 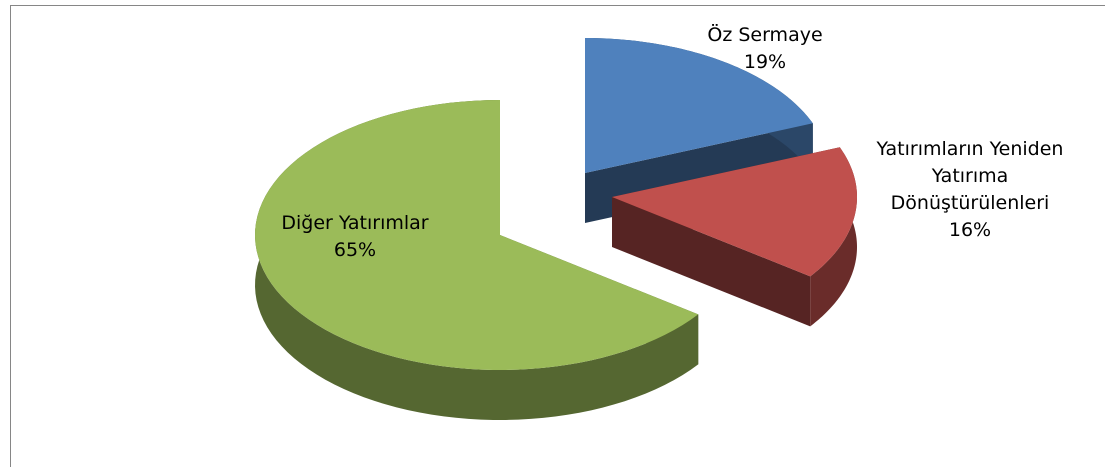 I want to click on data-label: Diğer Yatırımlar 65%, so click(x=355, y=237).